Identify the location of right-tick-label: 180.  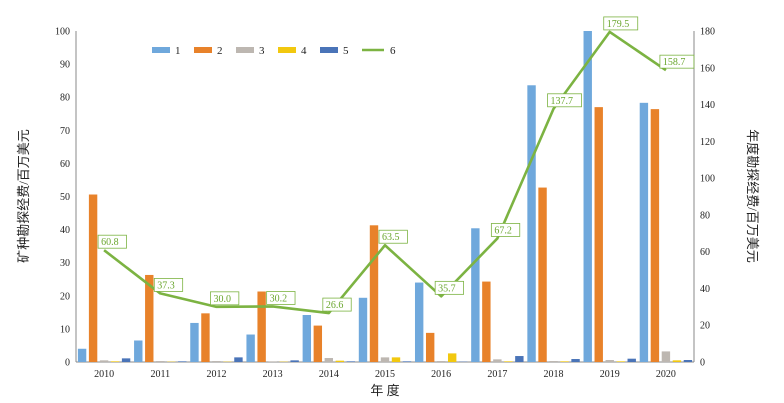
(707, 32).